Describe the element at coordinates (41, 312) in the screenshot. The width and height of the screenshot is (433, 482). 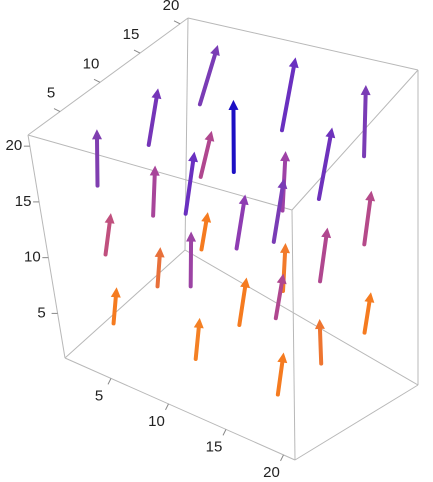
I see `z-tick-label: 5` at that location.